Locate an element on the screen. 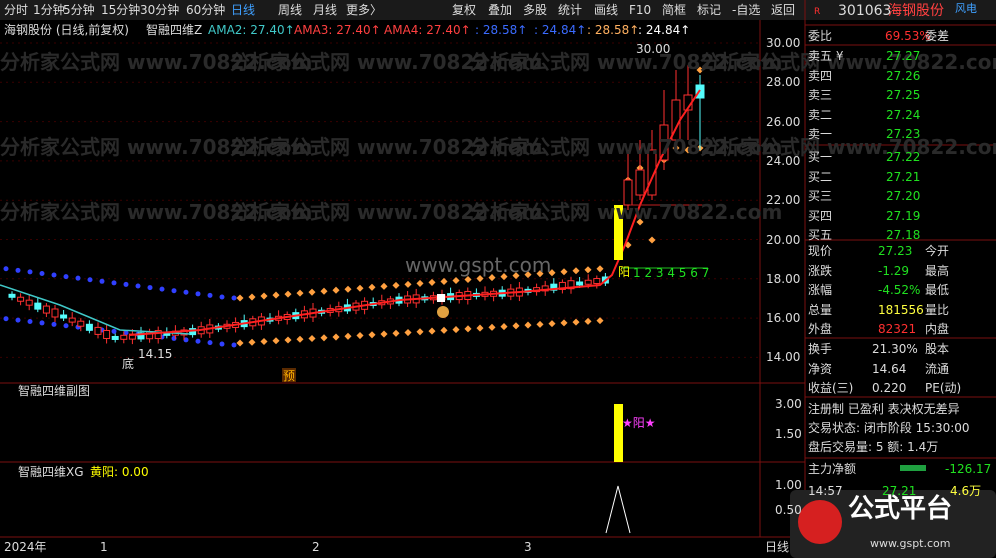 The image size is (996, 558). actions-0: 复权 is located at coordinates (464, 10).